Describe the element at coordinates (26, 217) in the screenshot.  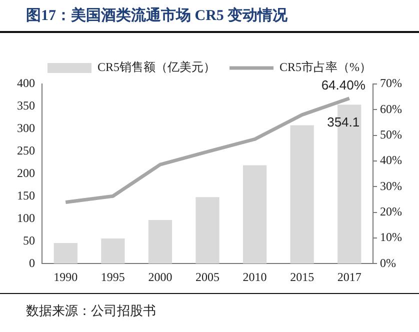
I see `y-tick-label: 100` at that location.